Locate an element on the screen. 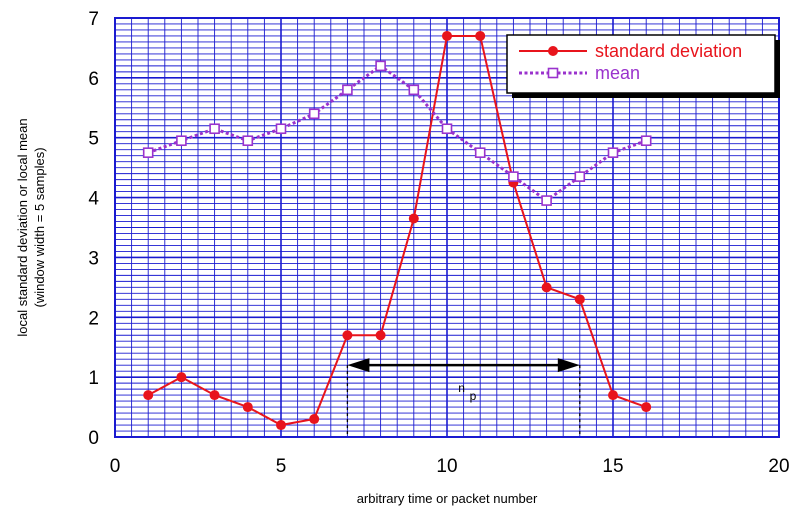 Image resolution: width=793 pixels, height=514 pixels. legend-marker-standard-deviation is located at coordinates (553, 51).